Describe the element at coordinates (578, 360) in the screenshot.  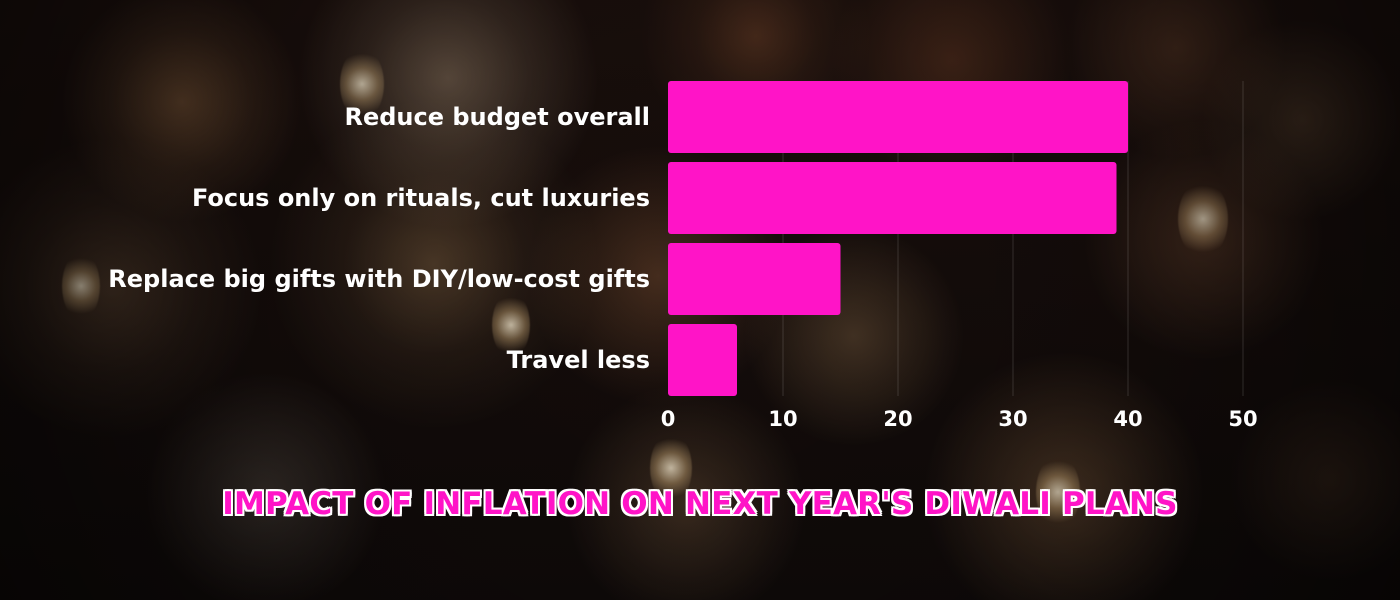
I see `category-label: Travel less` at that location.